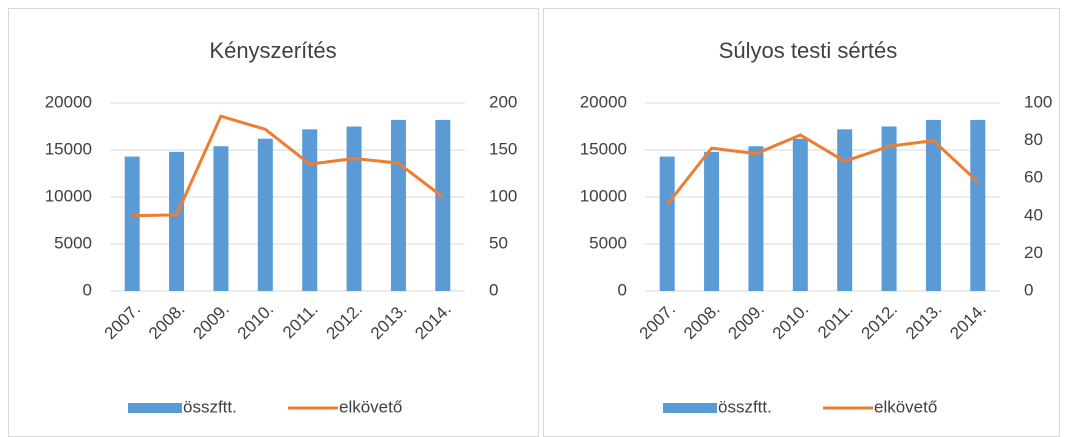 The width and height of the screenshot is (1067, 437). What do you see at coordinates (808, 50) in the screenshot?
I see `chart-title: Súlyos testi sértés` at bounding box center [808, 50].